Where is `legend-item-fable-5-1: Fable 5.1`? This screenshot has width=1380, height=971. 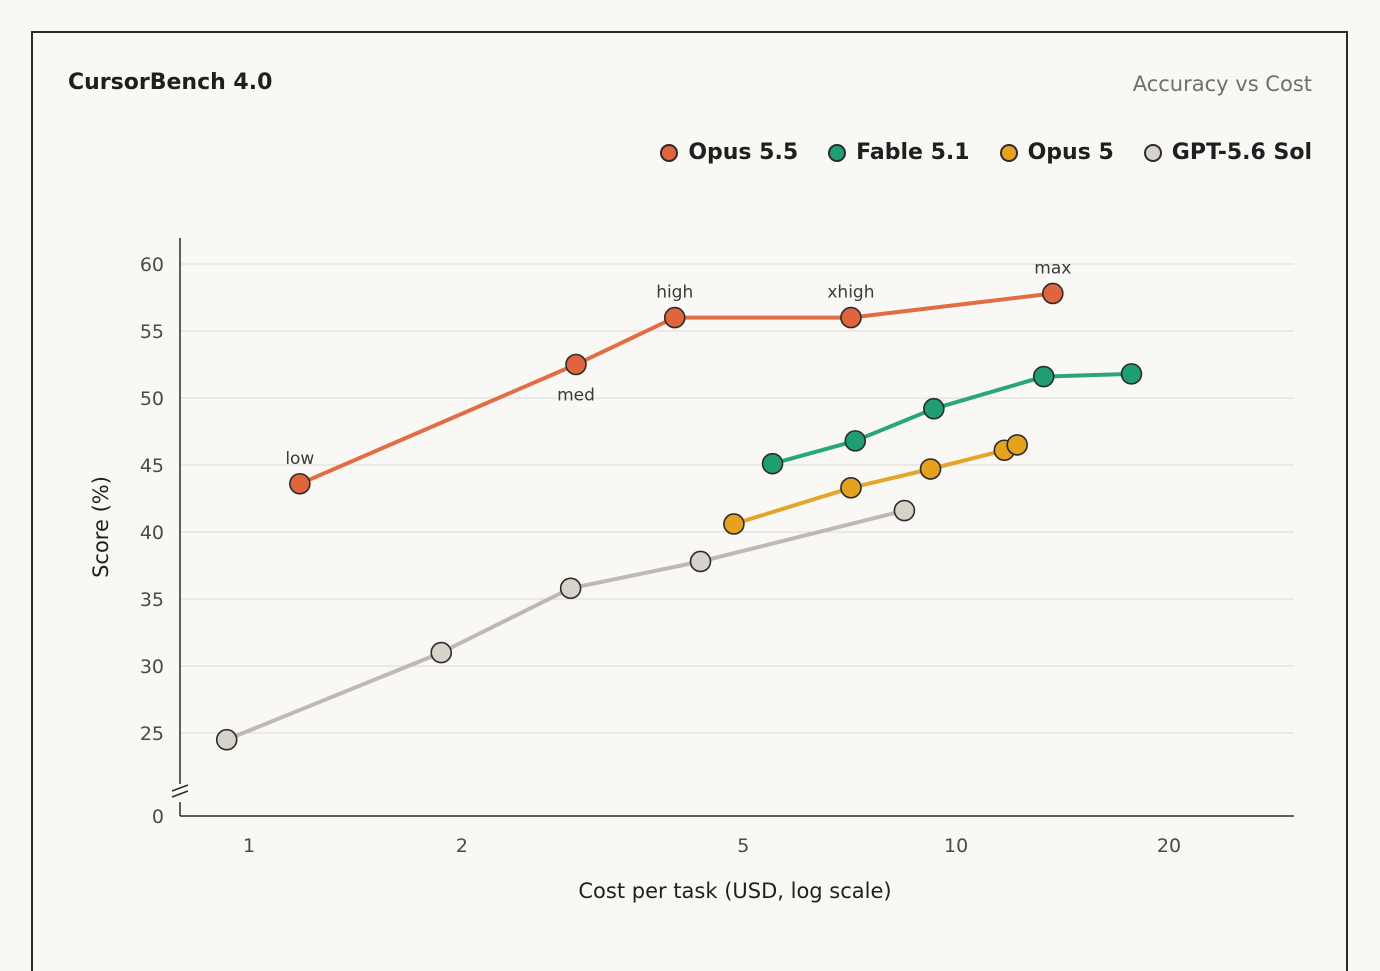
legend-item-fable-5-1: Fable 5.1 is located at coordinates (899, 152).